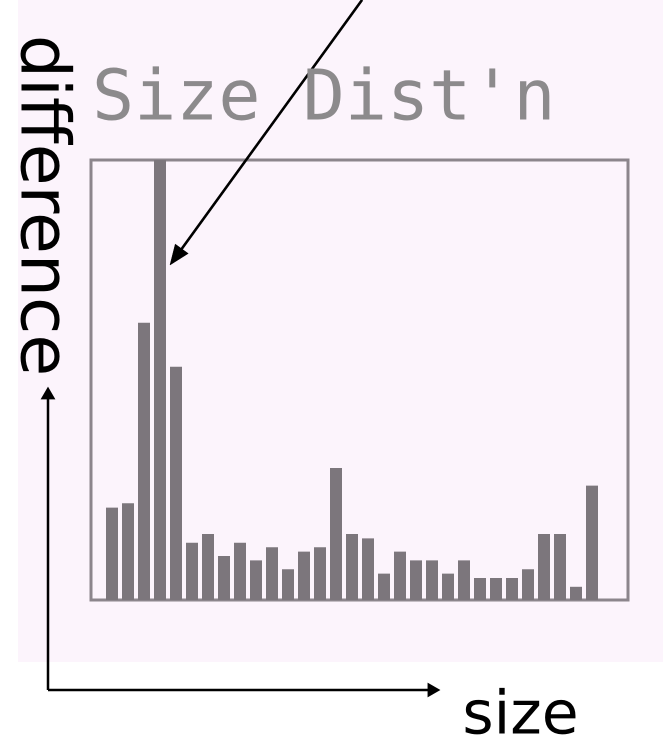 The height and width of the screenshot is (743, 663). What do you see at coordinates (520, 710) in the screenshot?
I see `x-axis-title: size` at bounding box center [520, 710].